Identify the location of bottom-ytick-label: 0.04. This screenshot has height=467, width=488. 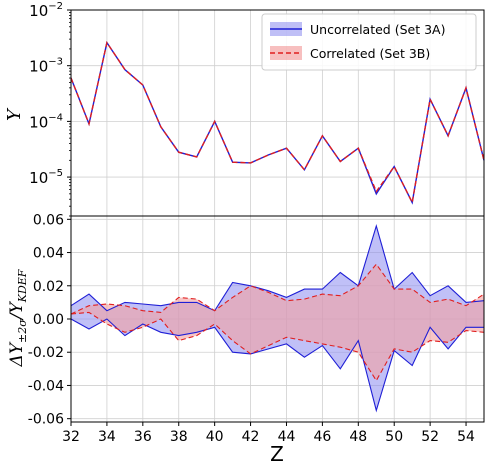
(48, 254).